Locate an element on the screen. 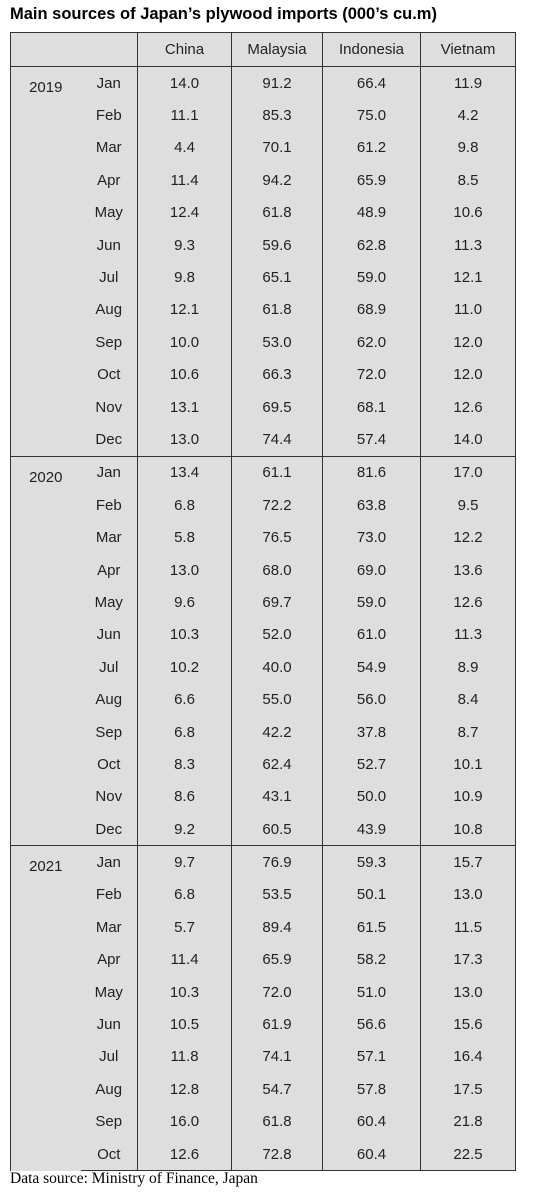  data-row: May 10.3 72.0 51.0 13.0 is located at coordinates (263, 992).